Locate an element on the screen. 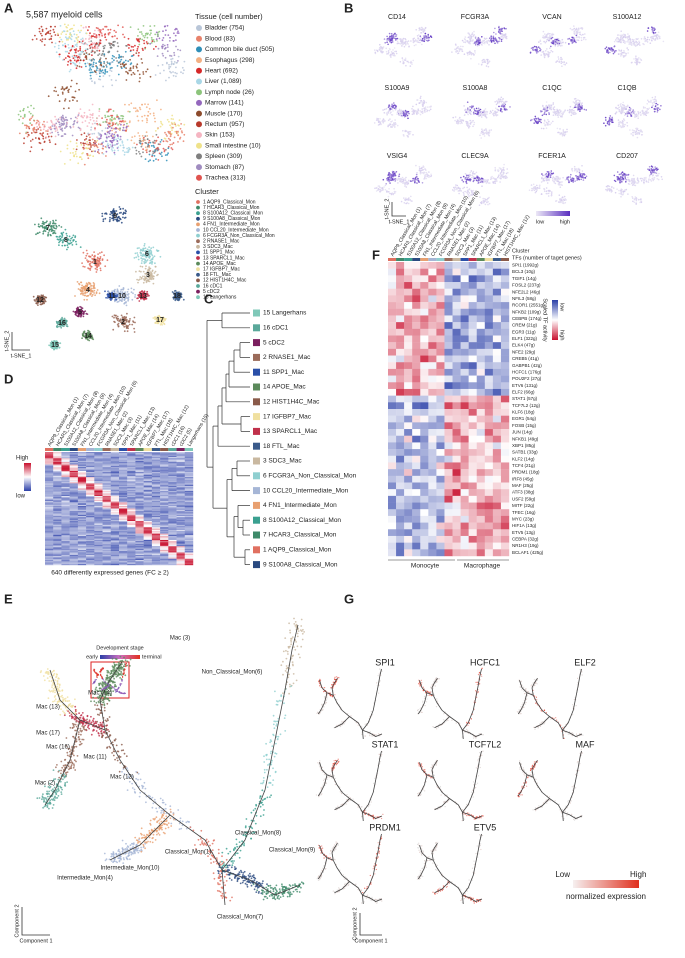 This screenshot has width=685, height=958. cluster-label: 2 is located at coordinates (123, 322).